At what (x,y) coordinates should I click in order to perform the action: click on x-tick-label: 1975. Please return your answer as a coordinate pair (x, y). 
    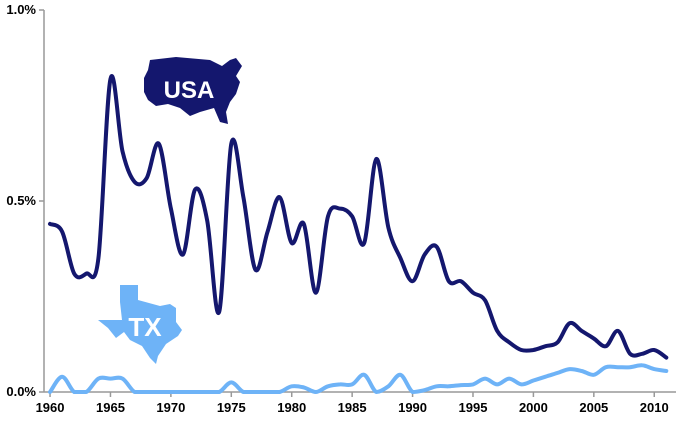
    Looking at the image, I should click on (231, 407).